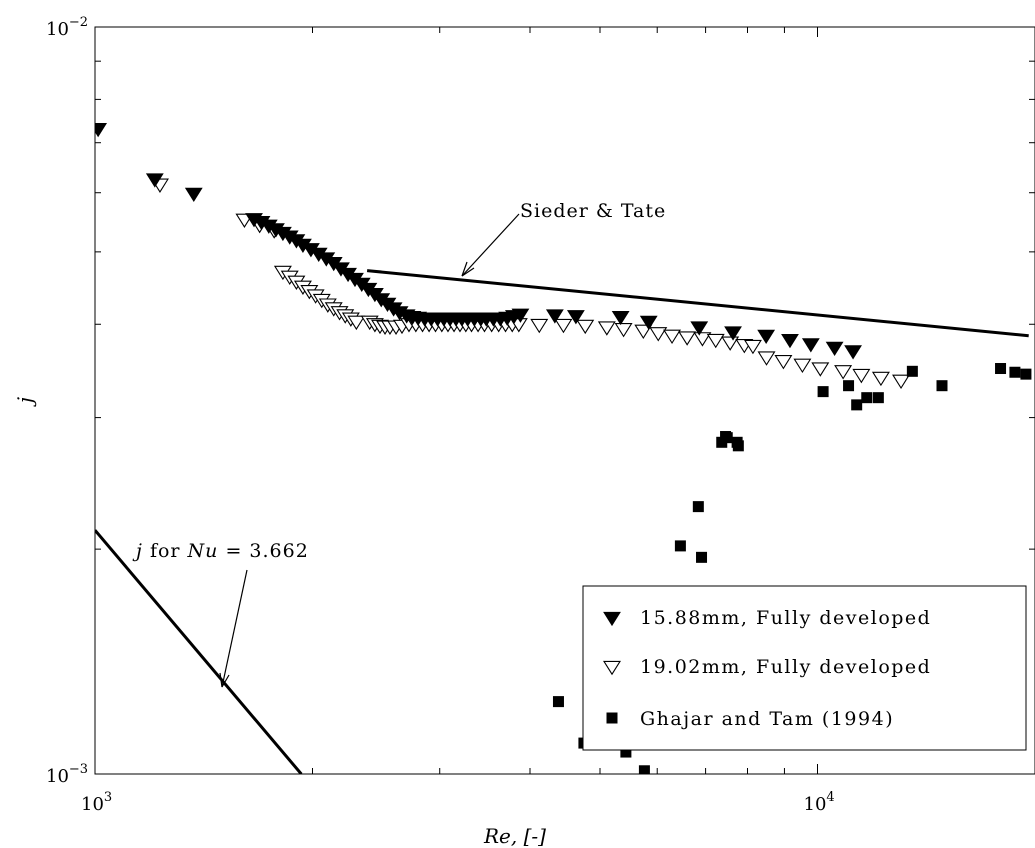  What do you see at coordinates (612, 619) in the screenshot?
I see `legend-marker-15-88mm` at bounding box center [612, 619].